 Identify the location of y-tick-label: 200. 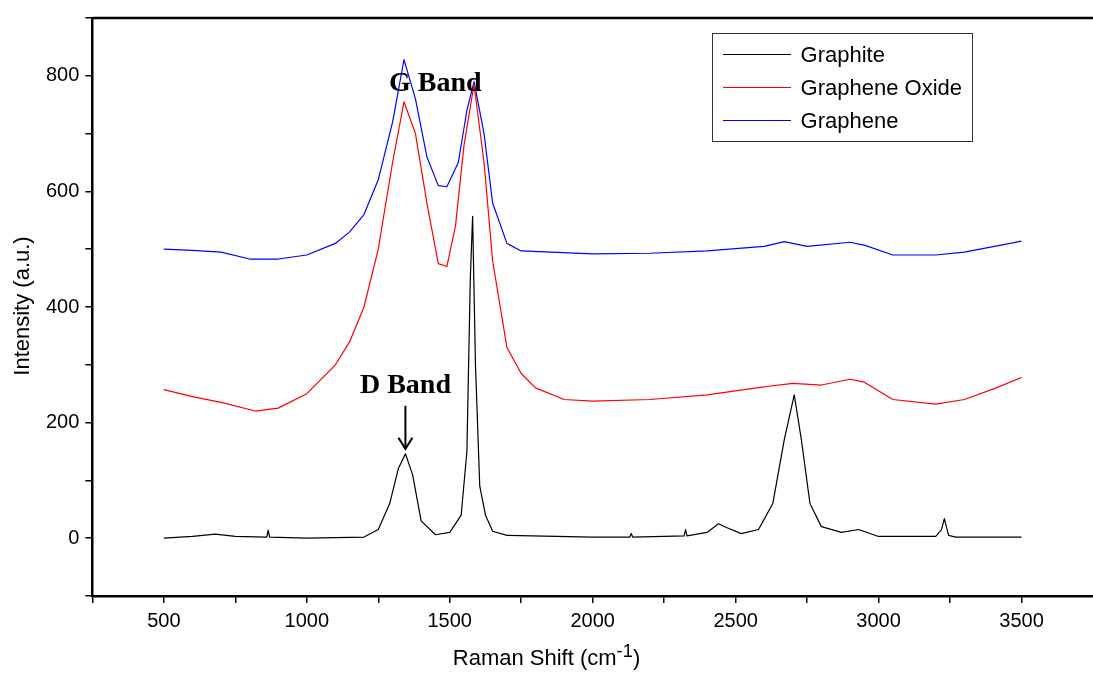
(62, 421).